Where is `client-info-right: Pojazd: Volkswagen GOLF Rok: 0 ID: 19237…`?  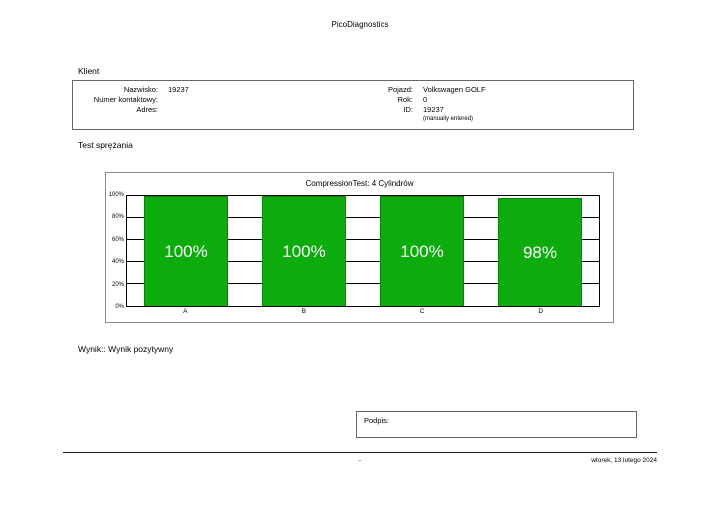
client-info-right: Pojazd: Volkswagen GOLF Rok: 0 ID: 19237… is located at coordinates (493, 105).